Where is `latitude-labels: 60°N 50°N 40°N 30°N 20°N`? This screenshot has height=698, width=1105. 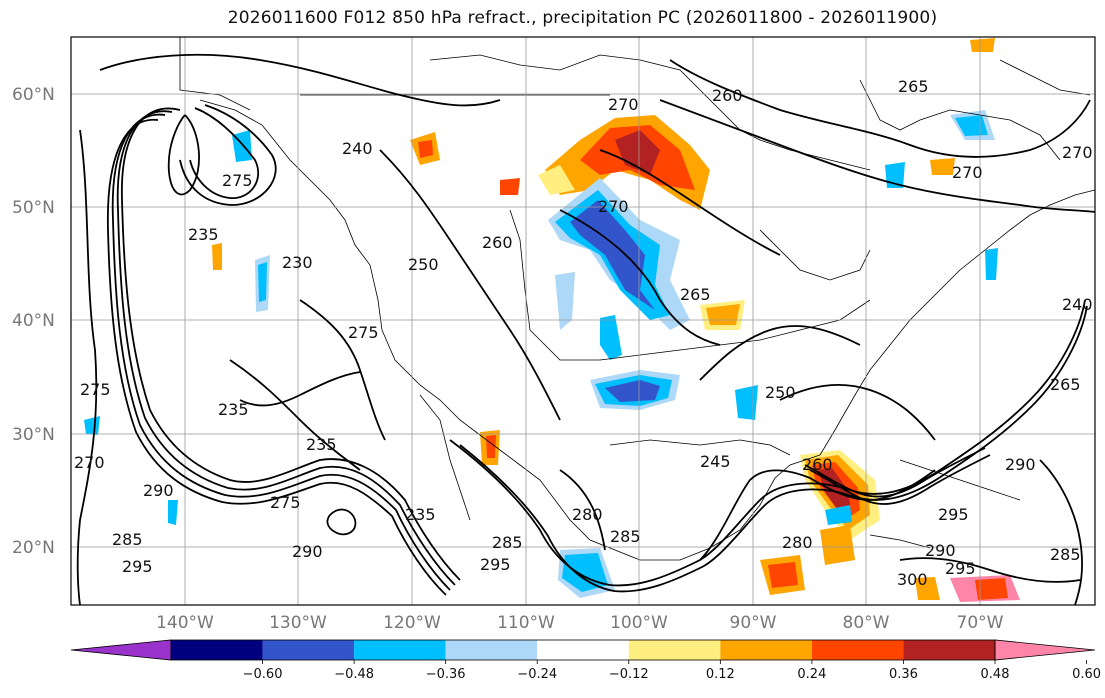 latitude-labels: 60°N 50°N 40°N 30°N 20°N is located at coordinates (33, 321).